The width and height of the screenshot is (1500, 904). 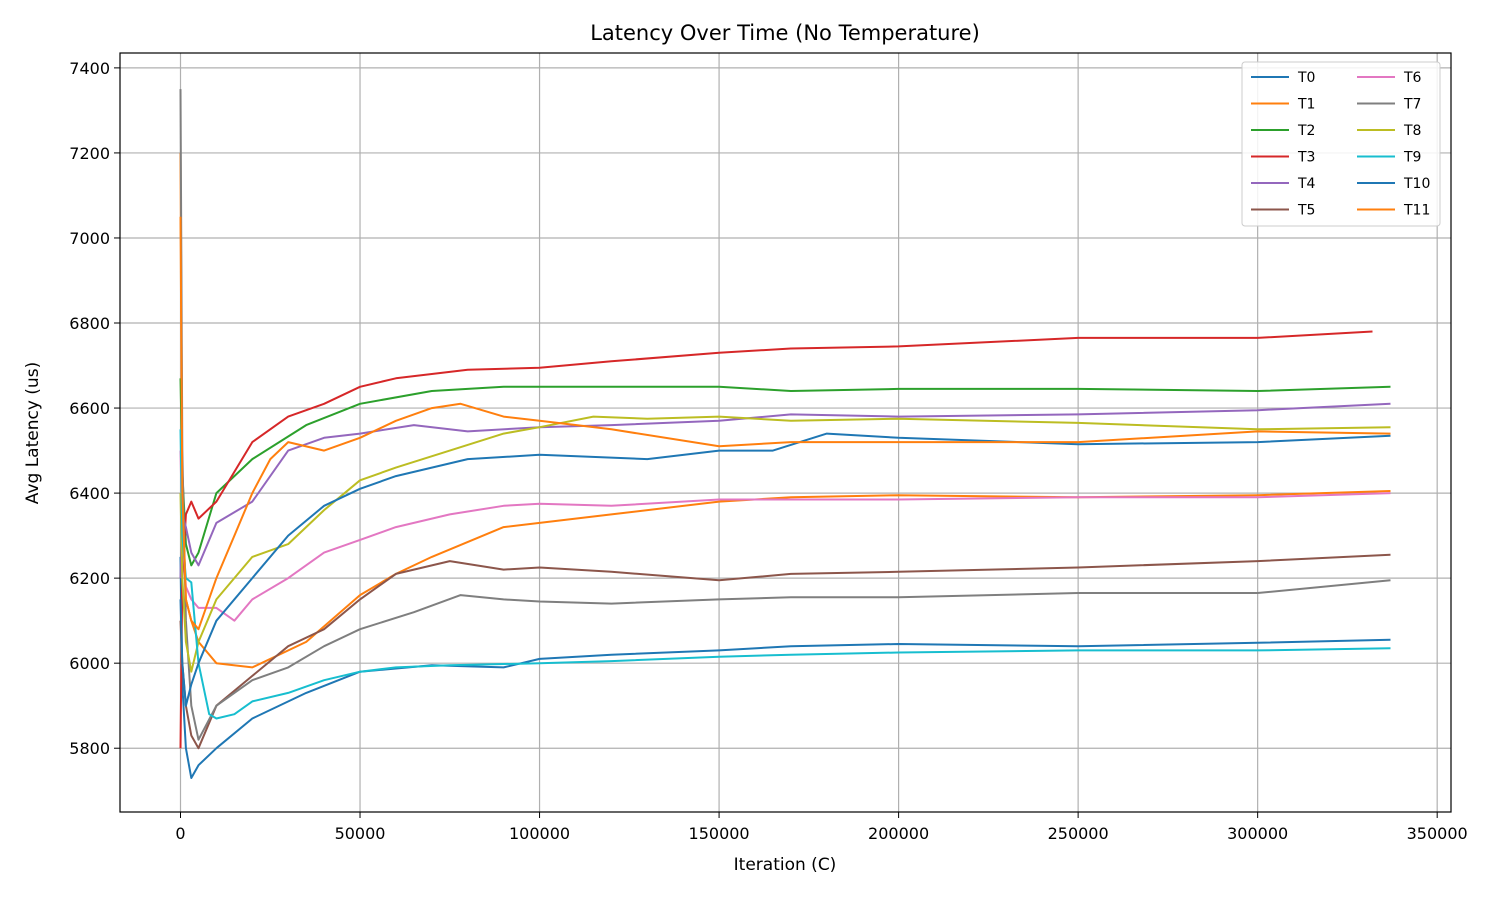 I want to click on y-tick-label: 7000, so click(x=89, y=238).